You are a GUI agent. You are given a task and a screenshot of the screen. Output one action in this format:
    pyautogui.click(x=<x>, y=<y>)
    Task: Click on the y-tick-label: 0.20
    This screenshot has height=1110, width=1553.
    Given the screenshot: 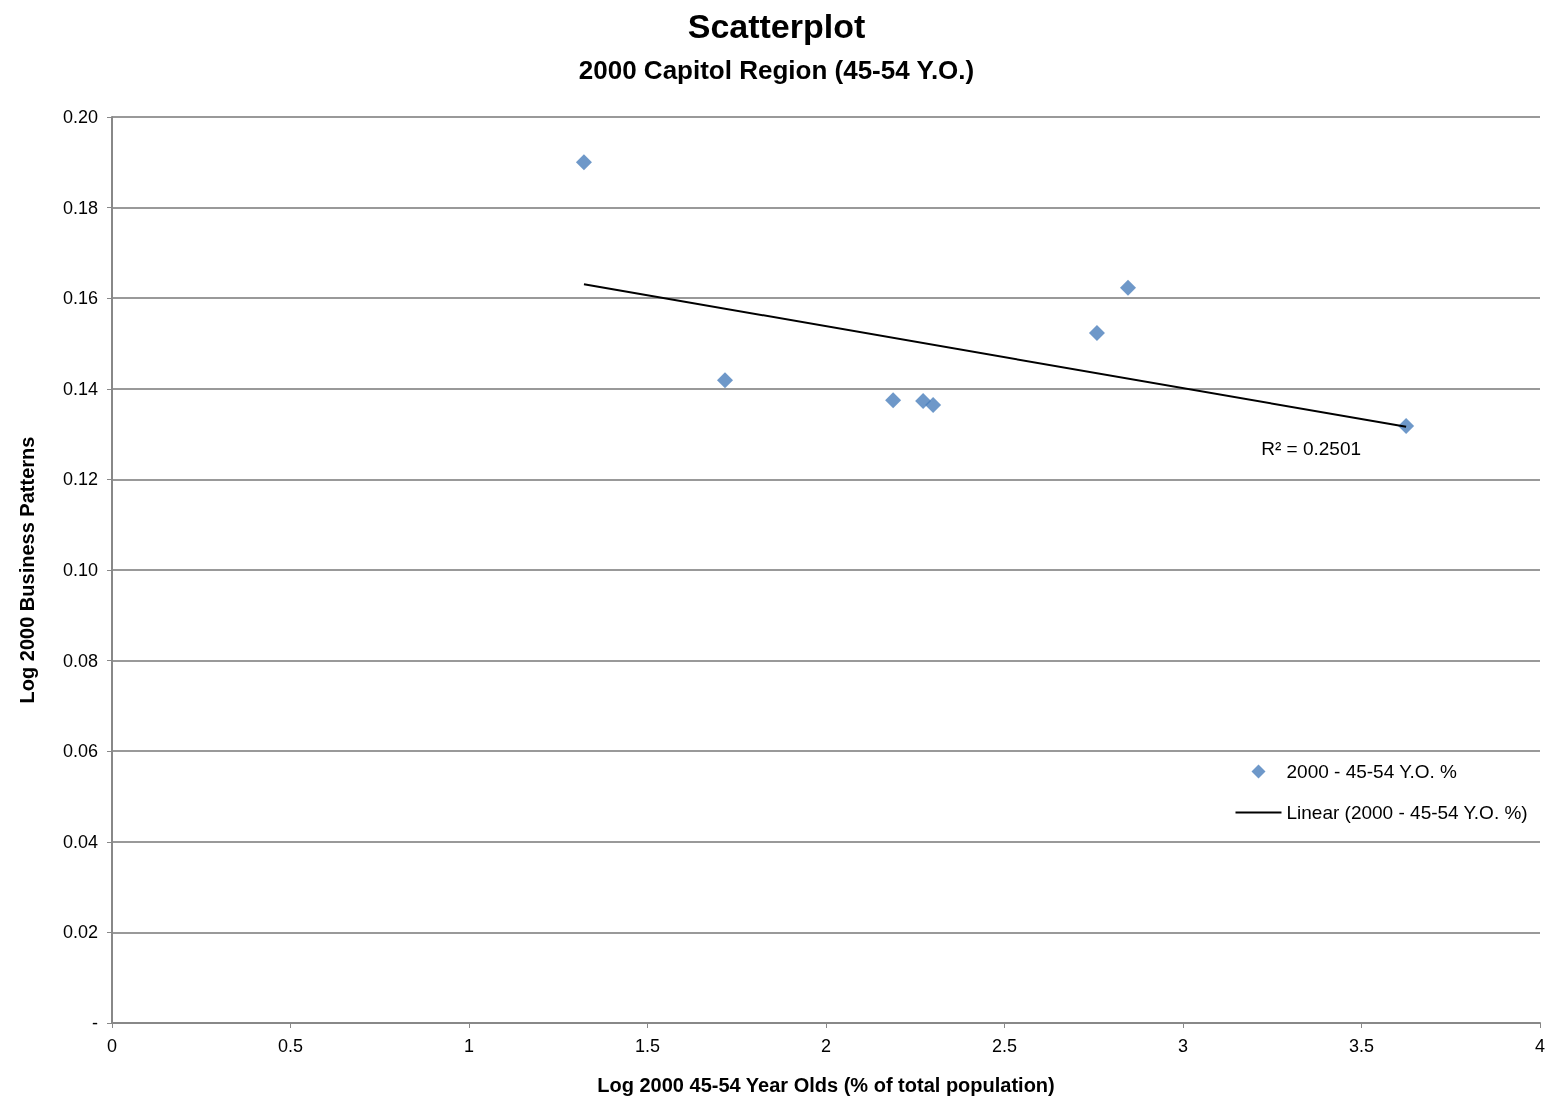 What is the action you would take?
    pyautogui.click(x=80, y=117)
    